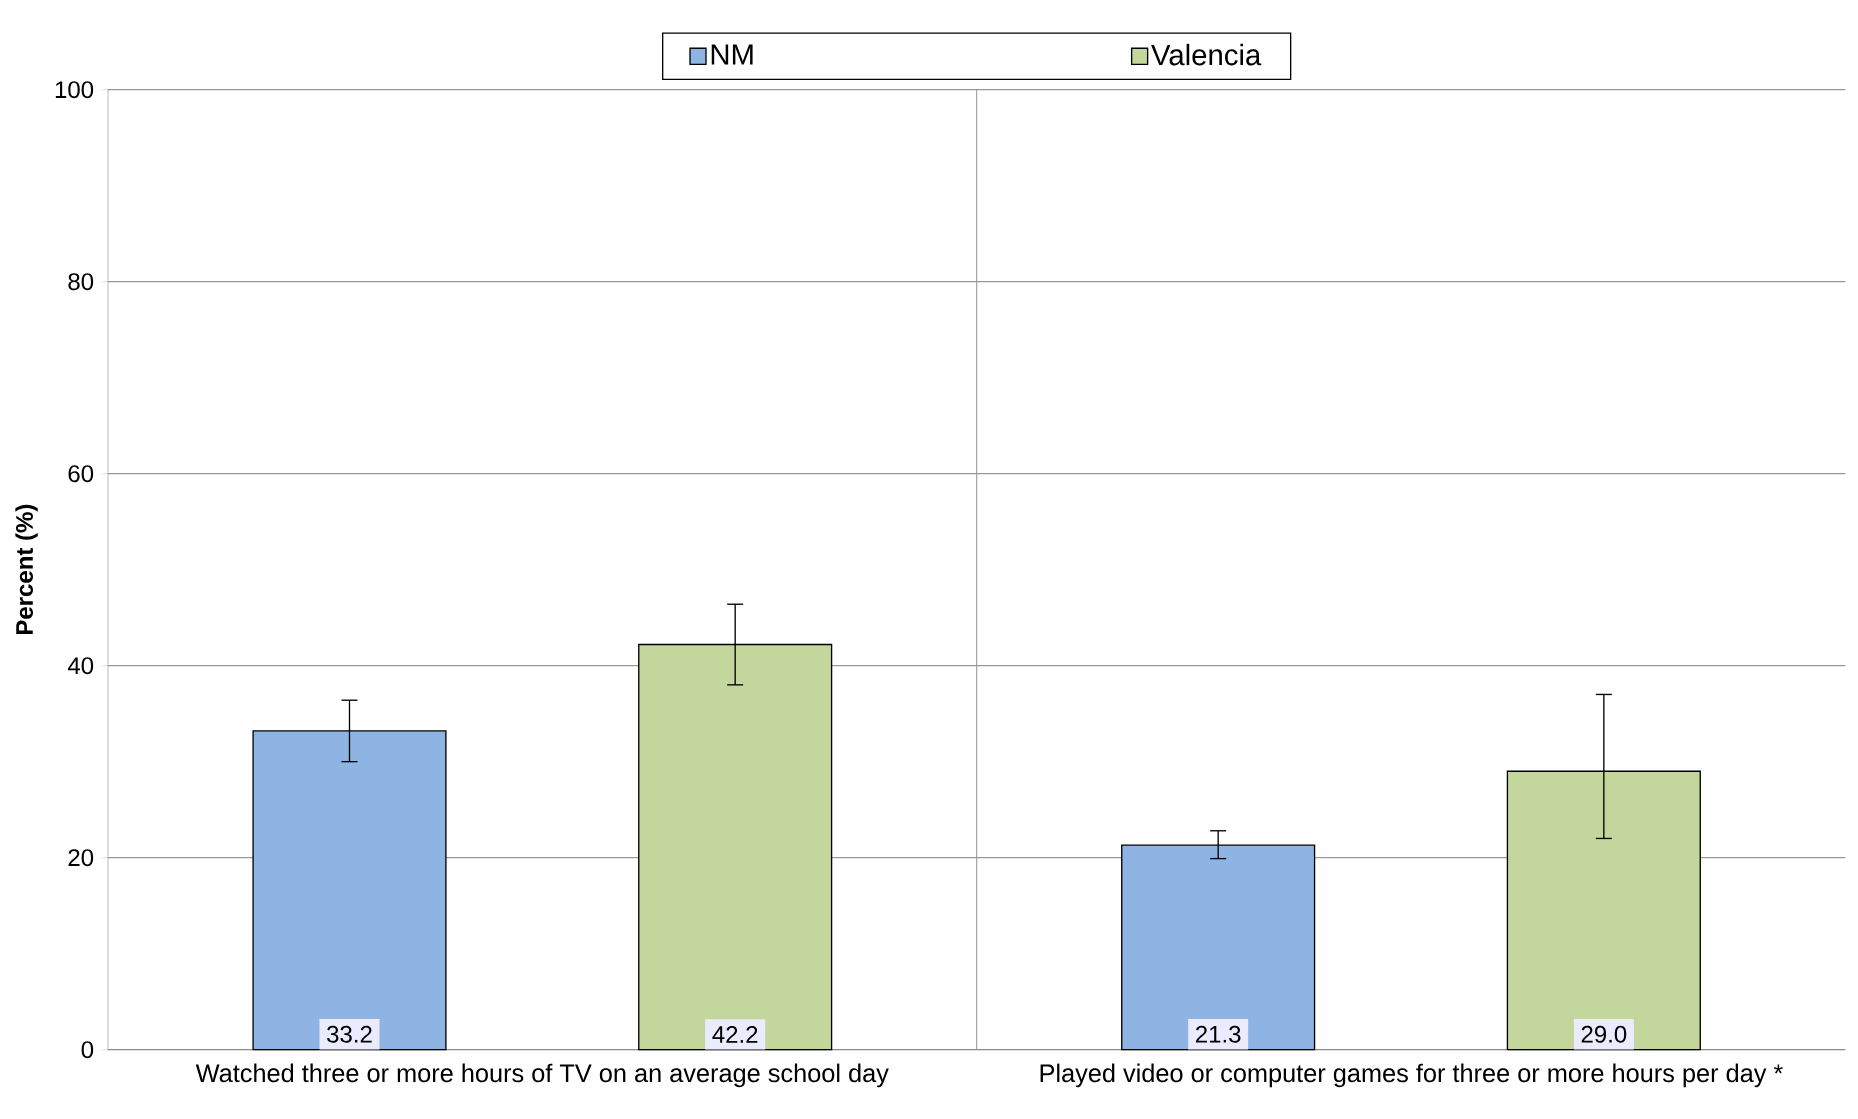  What do you see at coordinates (26, 569) in the screenshot?
I see `y-axis-title: Percent (%)` at bounding box center [26, 569].